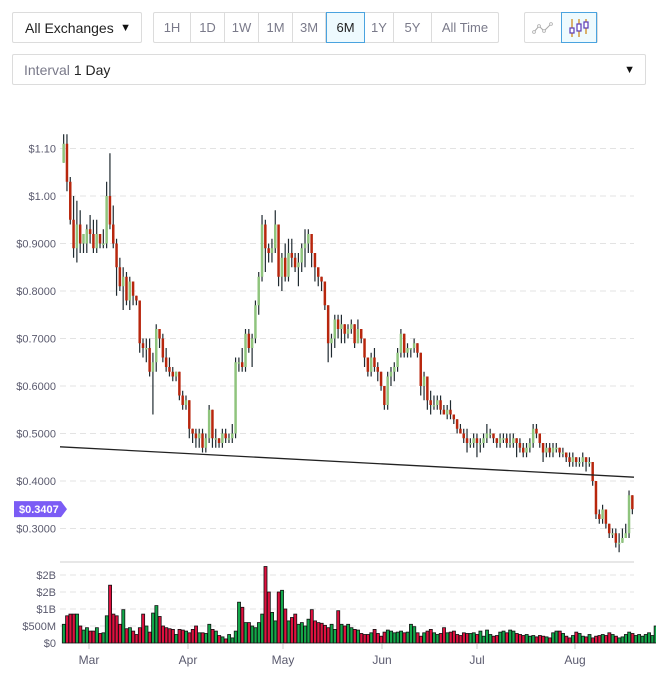 The height and width of the screenshot is (693, 656). I want to click on candlestick-chart-button, so click(579, 27).